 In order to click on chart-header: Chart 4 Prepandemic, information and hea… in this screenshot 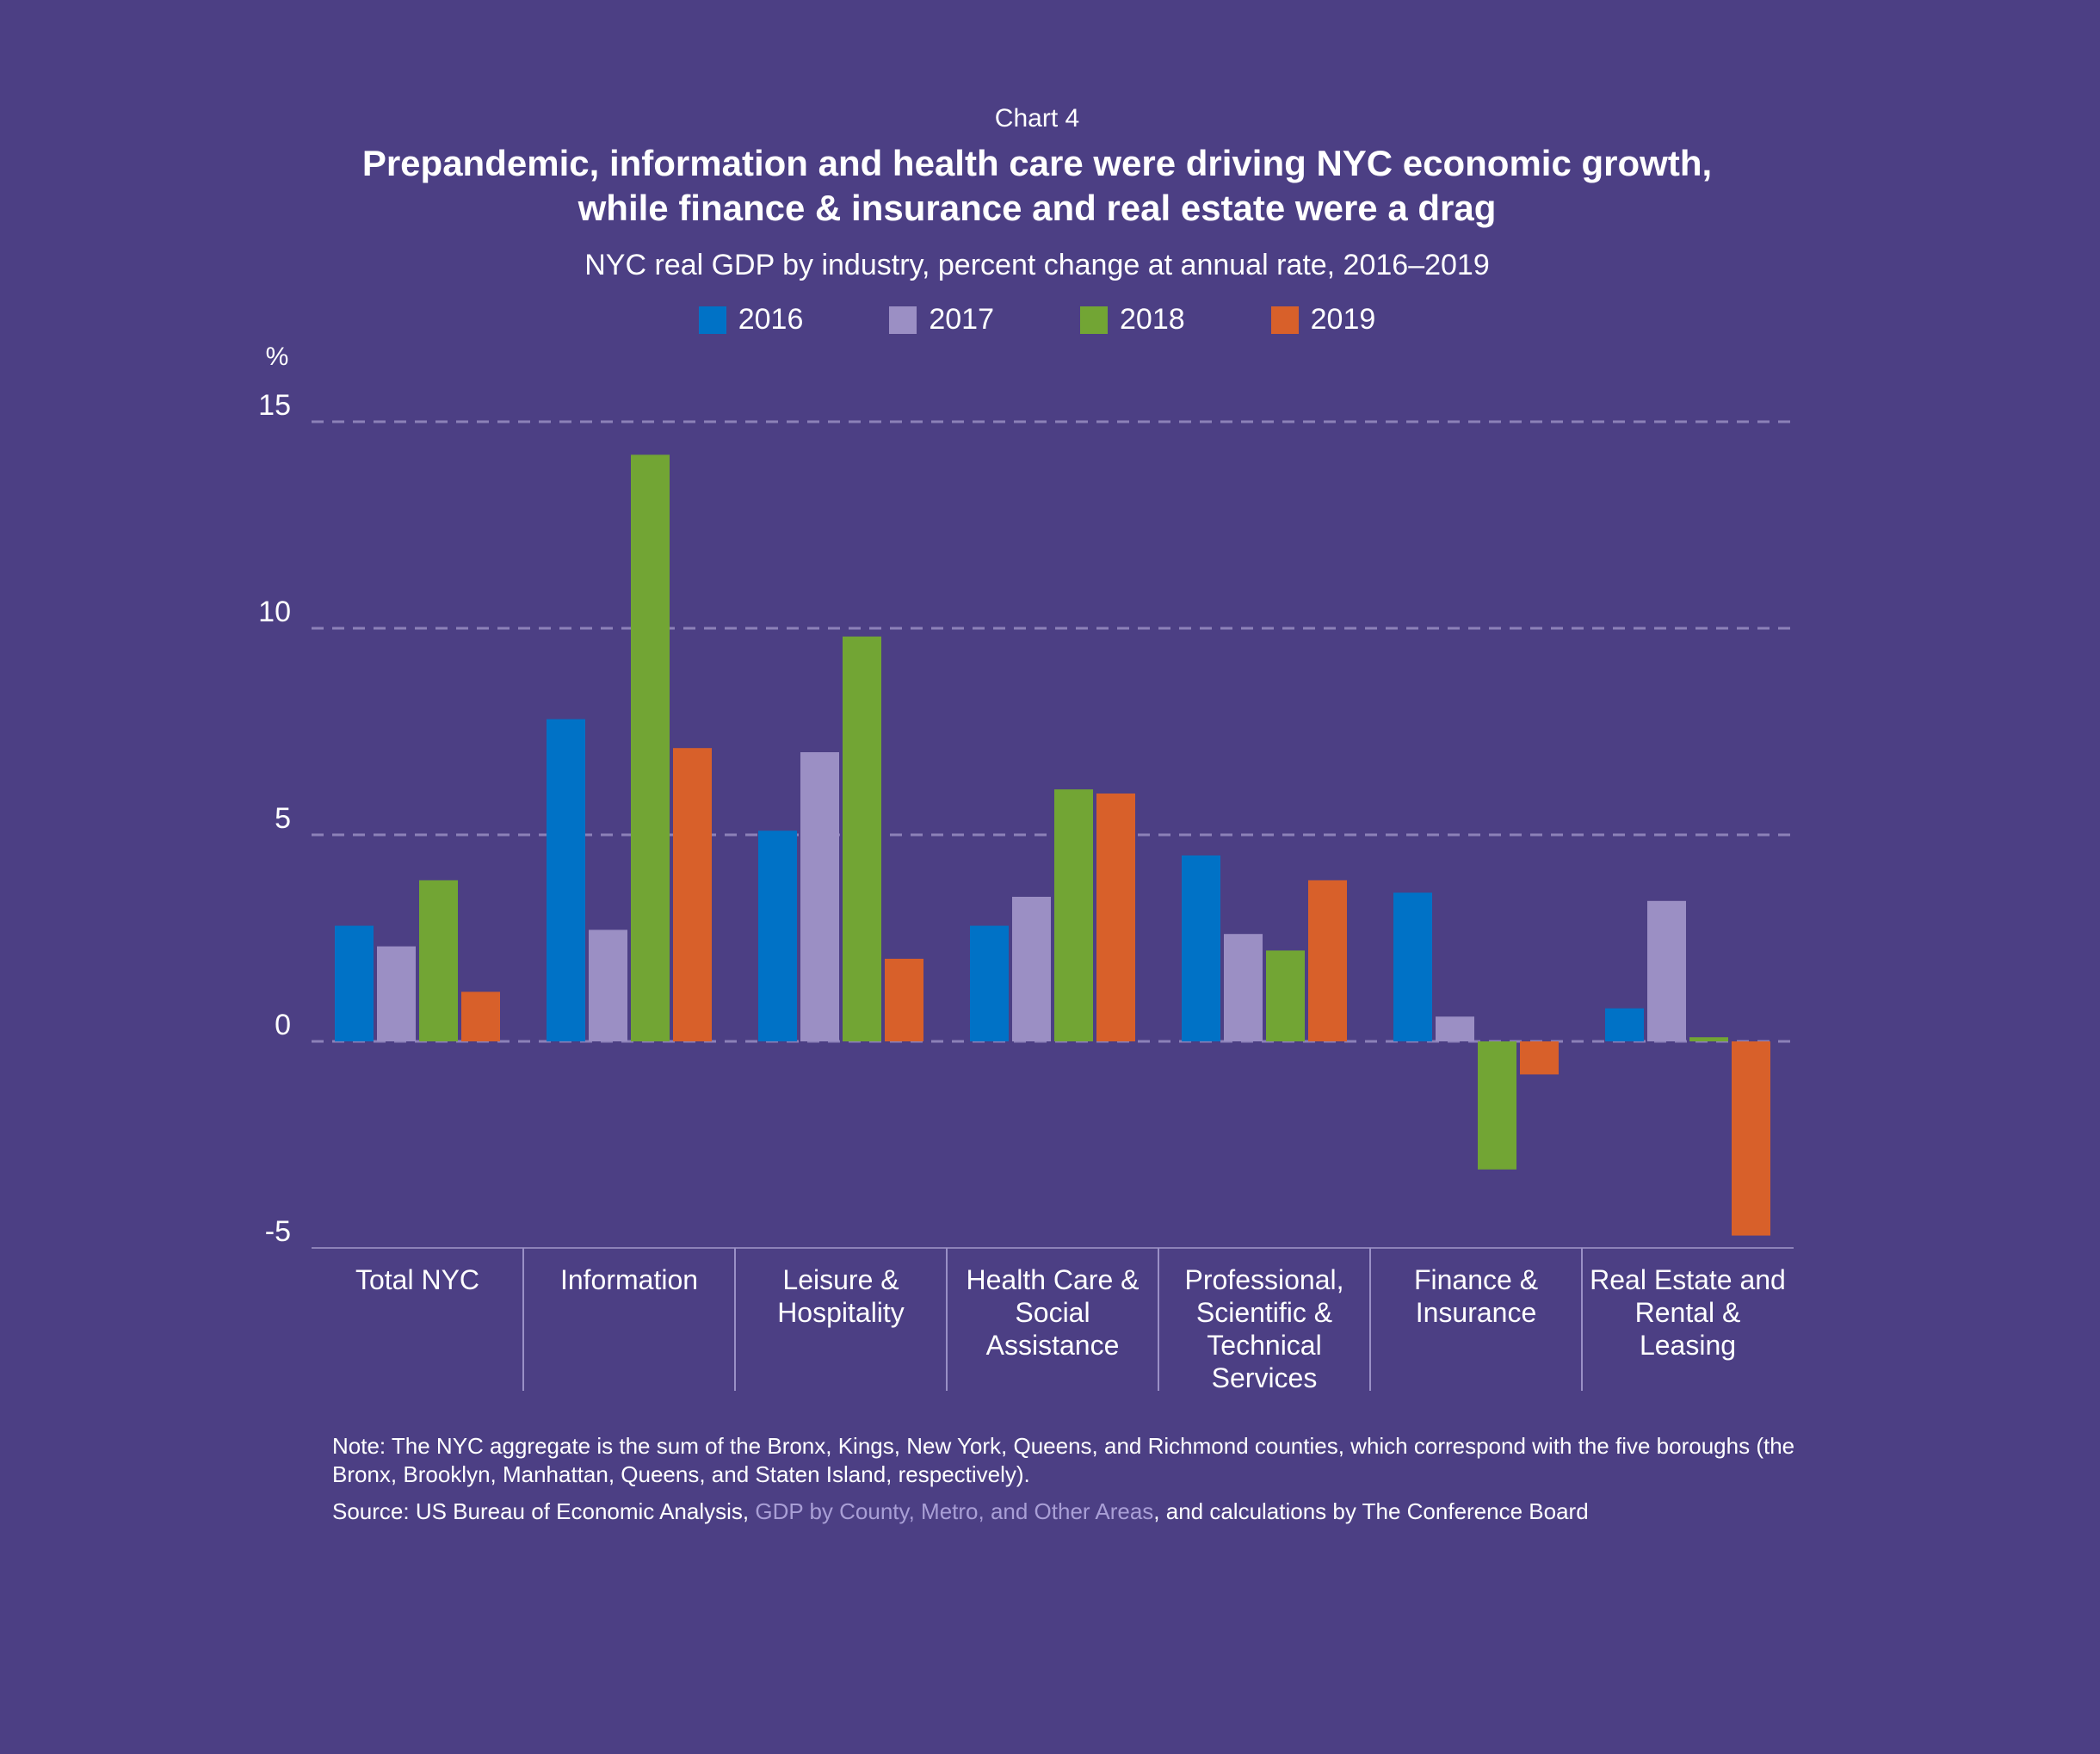, I will do `click(1037, 193)`.